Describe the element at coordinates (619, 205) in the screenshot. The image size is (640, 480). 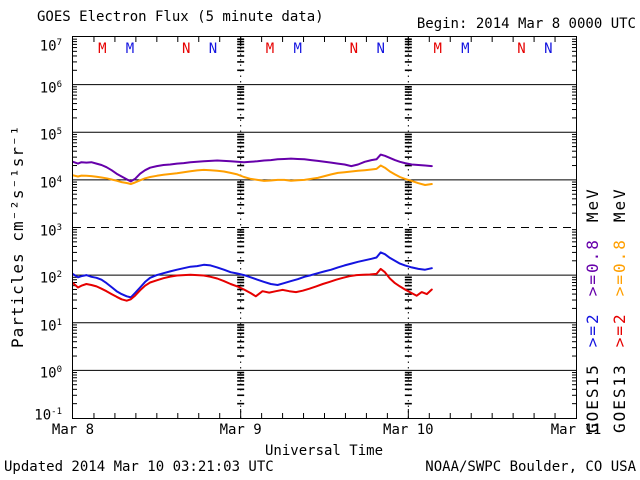
I see `legend-goes13-unit: MeV` at that location.